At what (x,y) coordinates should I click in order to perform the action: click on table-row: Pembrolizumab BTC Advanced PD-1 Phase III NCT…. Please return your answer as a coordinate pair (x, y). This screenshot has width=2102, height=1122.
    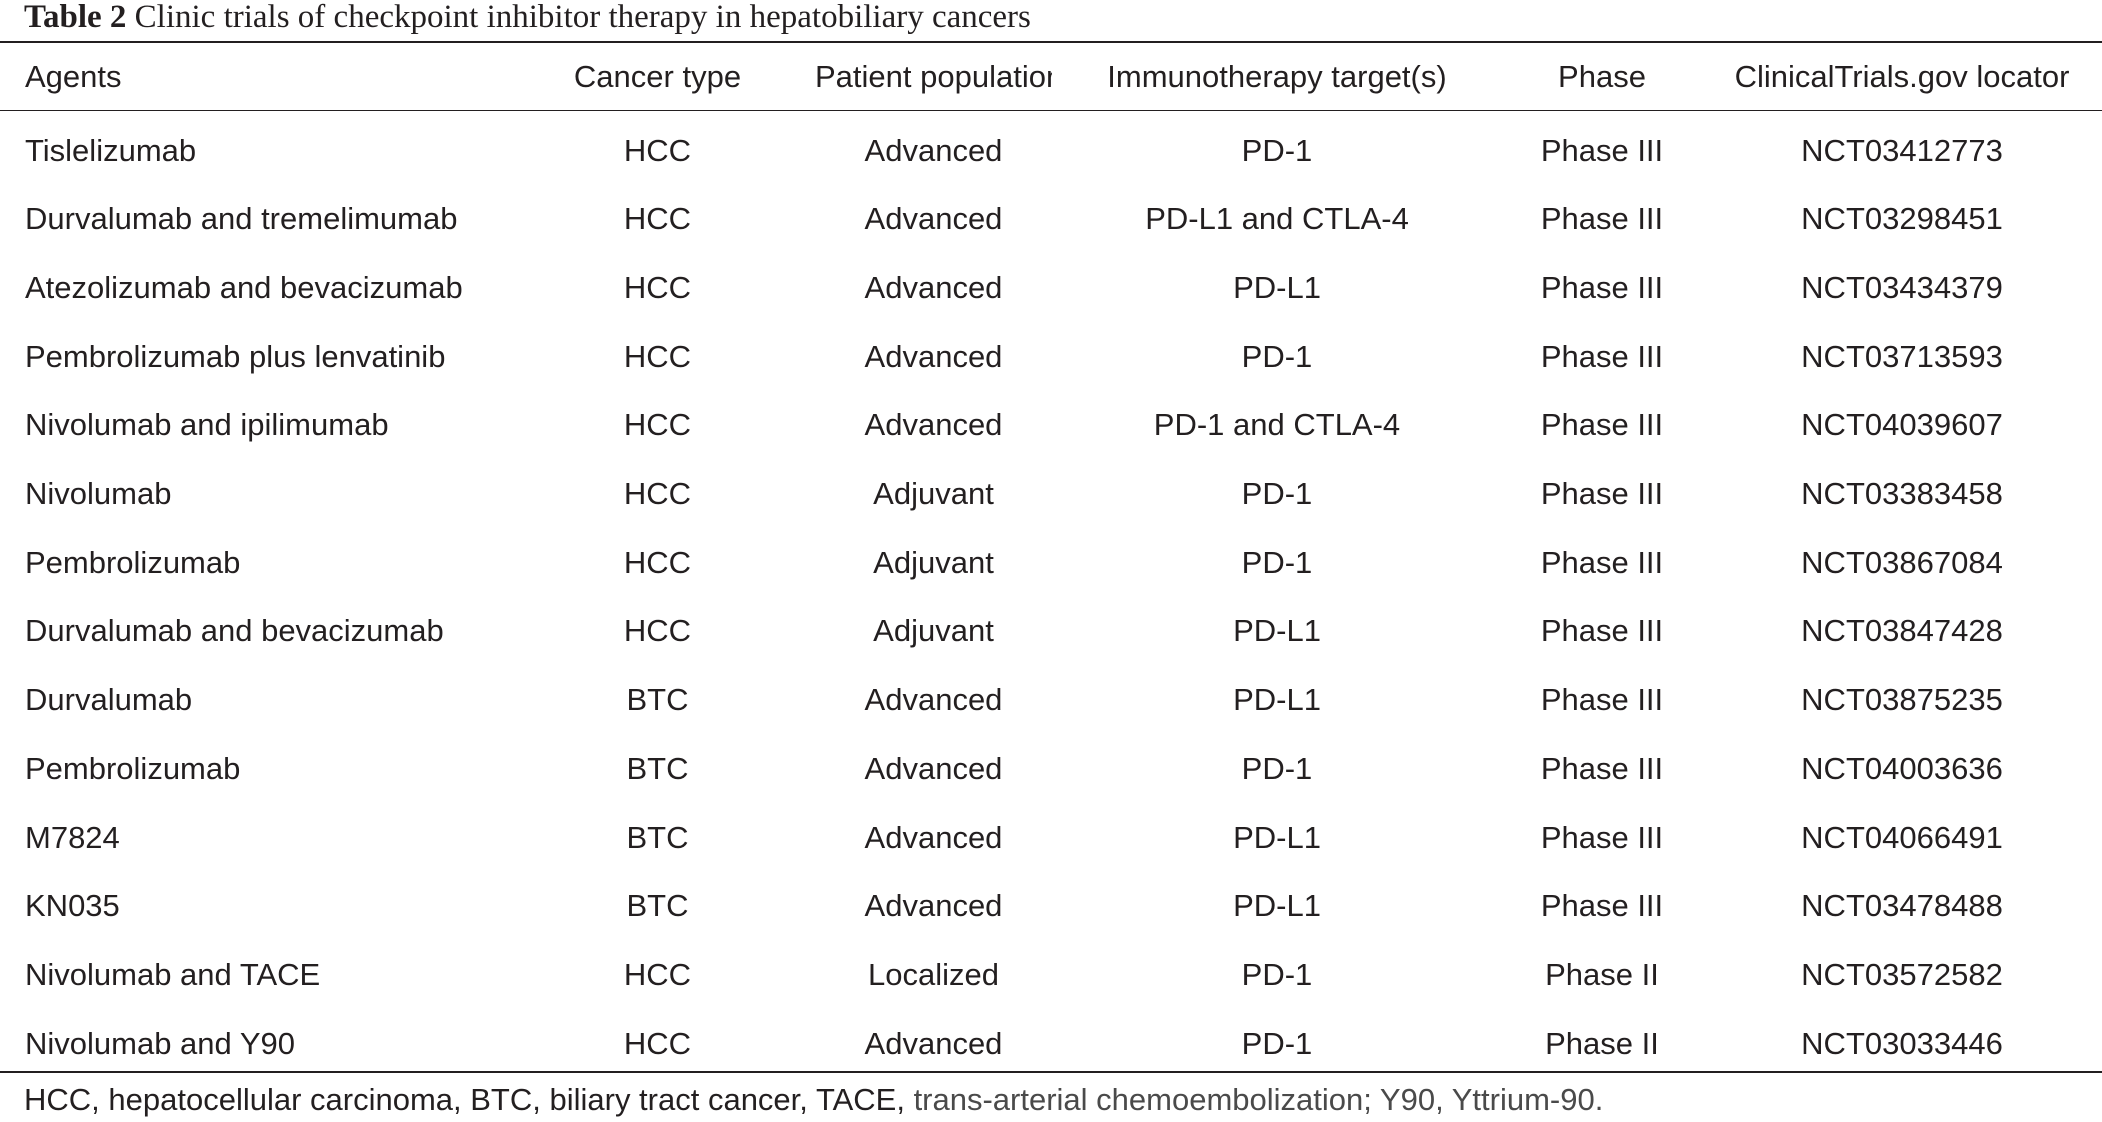
    Looking at the image, I should click on (1051, 769).